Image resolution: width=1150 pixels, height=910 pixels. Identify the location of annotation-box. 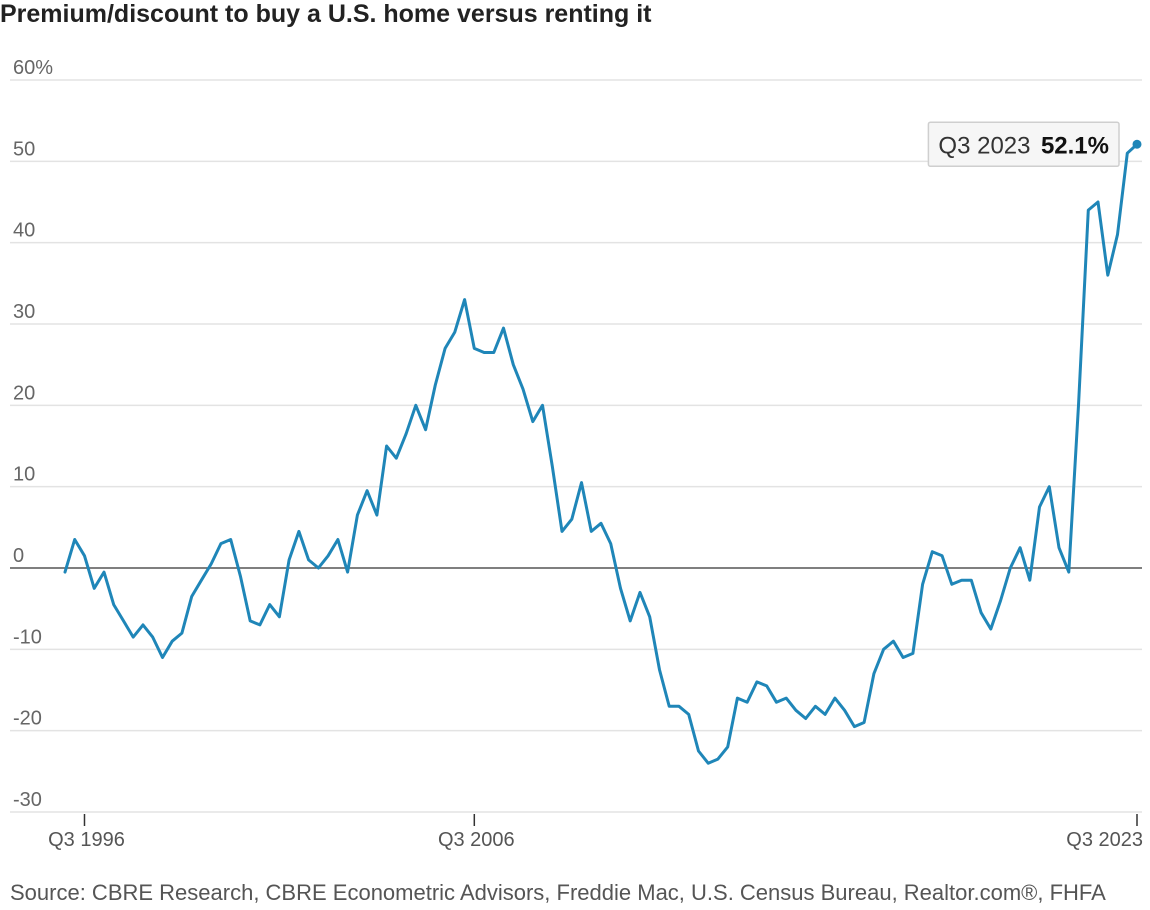
(1023, 144).